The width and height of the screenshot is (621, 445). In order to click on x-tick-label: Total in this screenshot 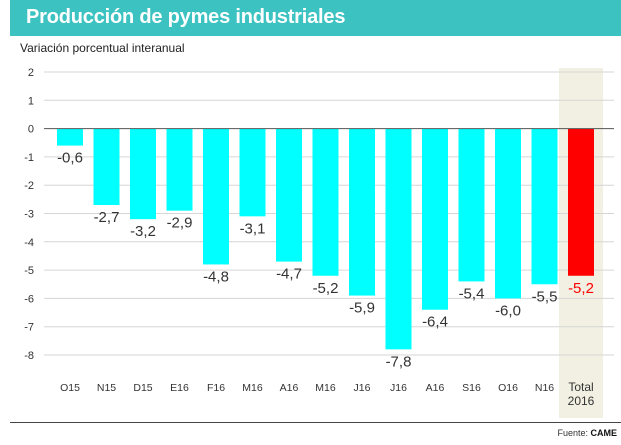, I will do `click(580, 387)`.